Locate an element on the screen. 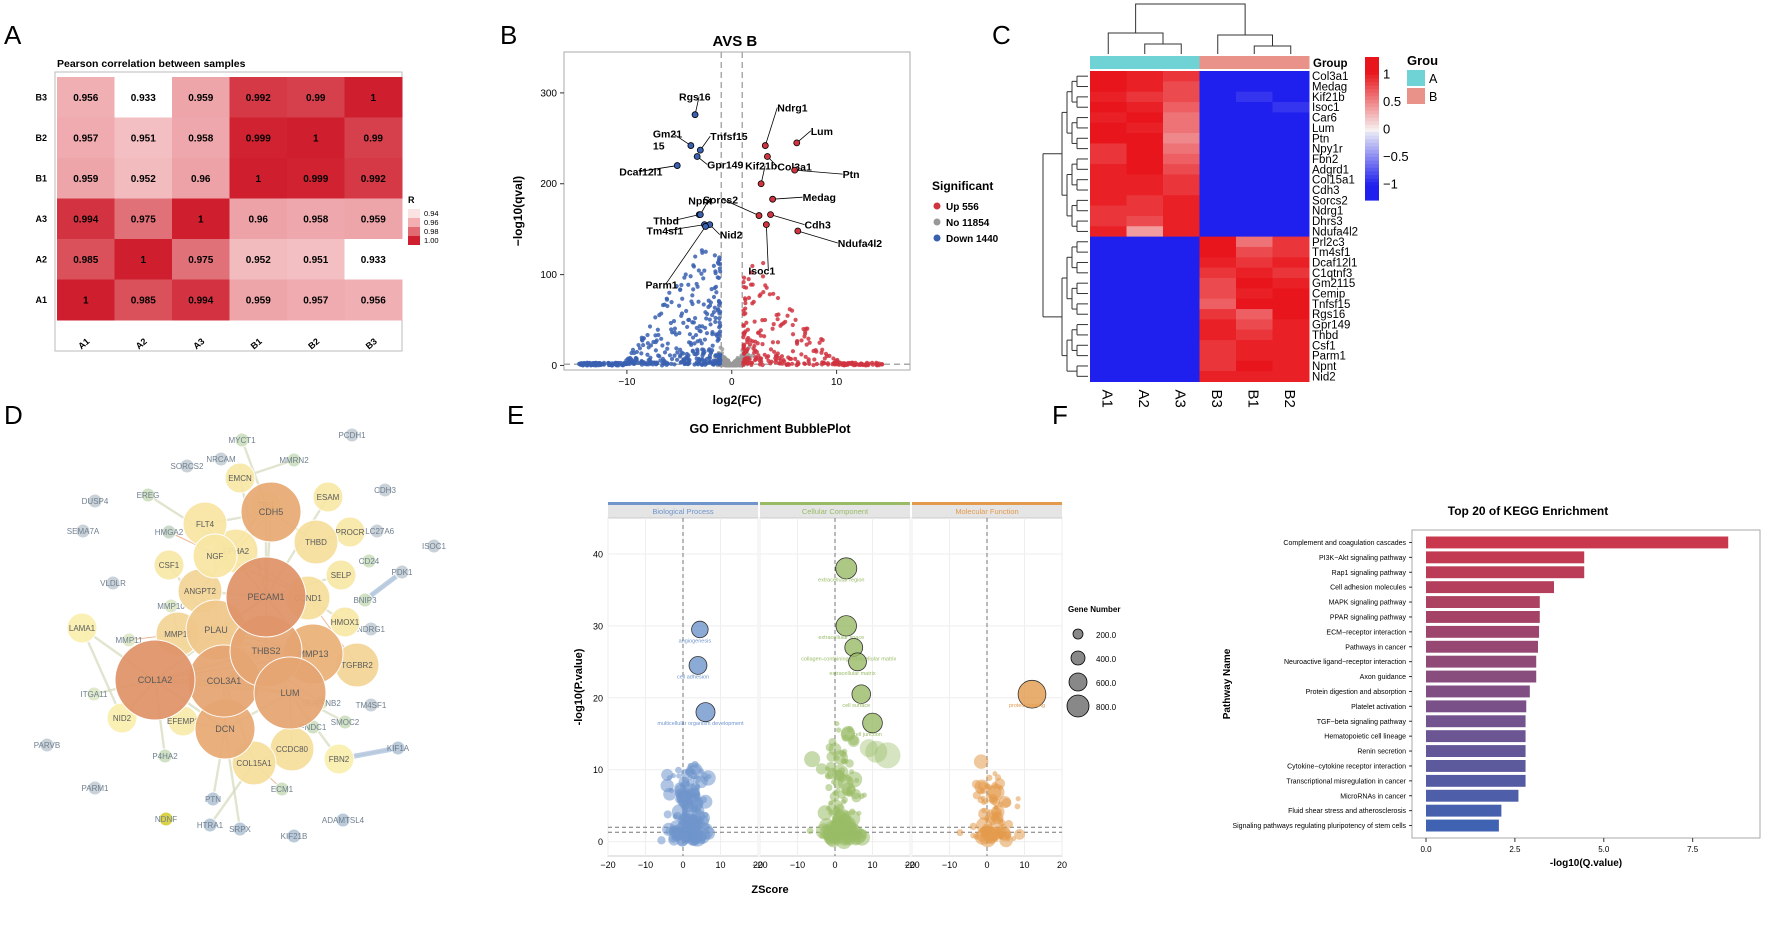 This screenshot has width=1772, height=935. cell-value: 0.994 is located at coordinates (200, 300).